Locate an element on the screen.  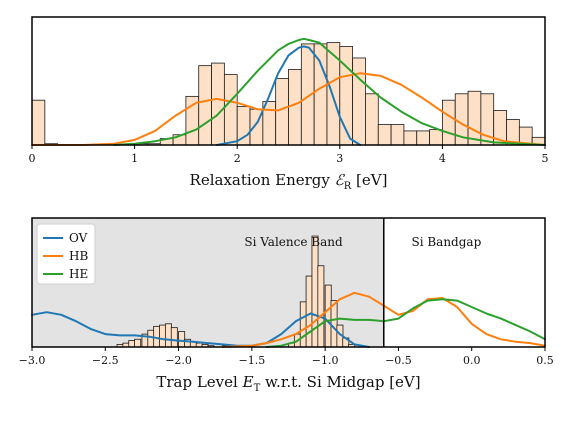
x-tick-label: 0.5 is located at coordinates (545, 360).